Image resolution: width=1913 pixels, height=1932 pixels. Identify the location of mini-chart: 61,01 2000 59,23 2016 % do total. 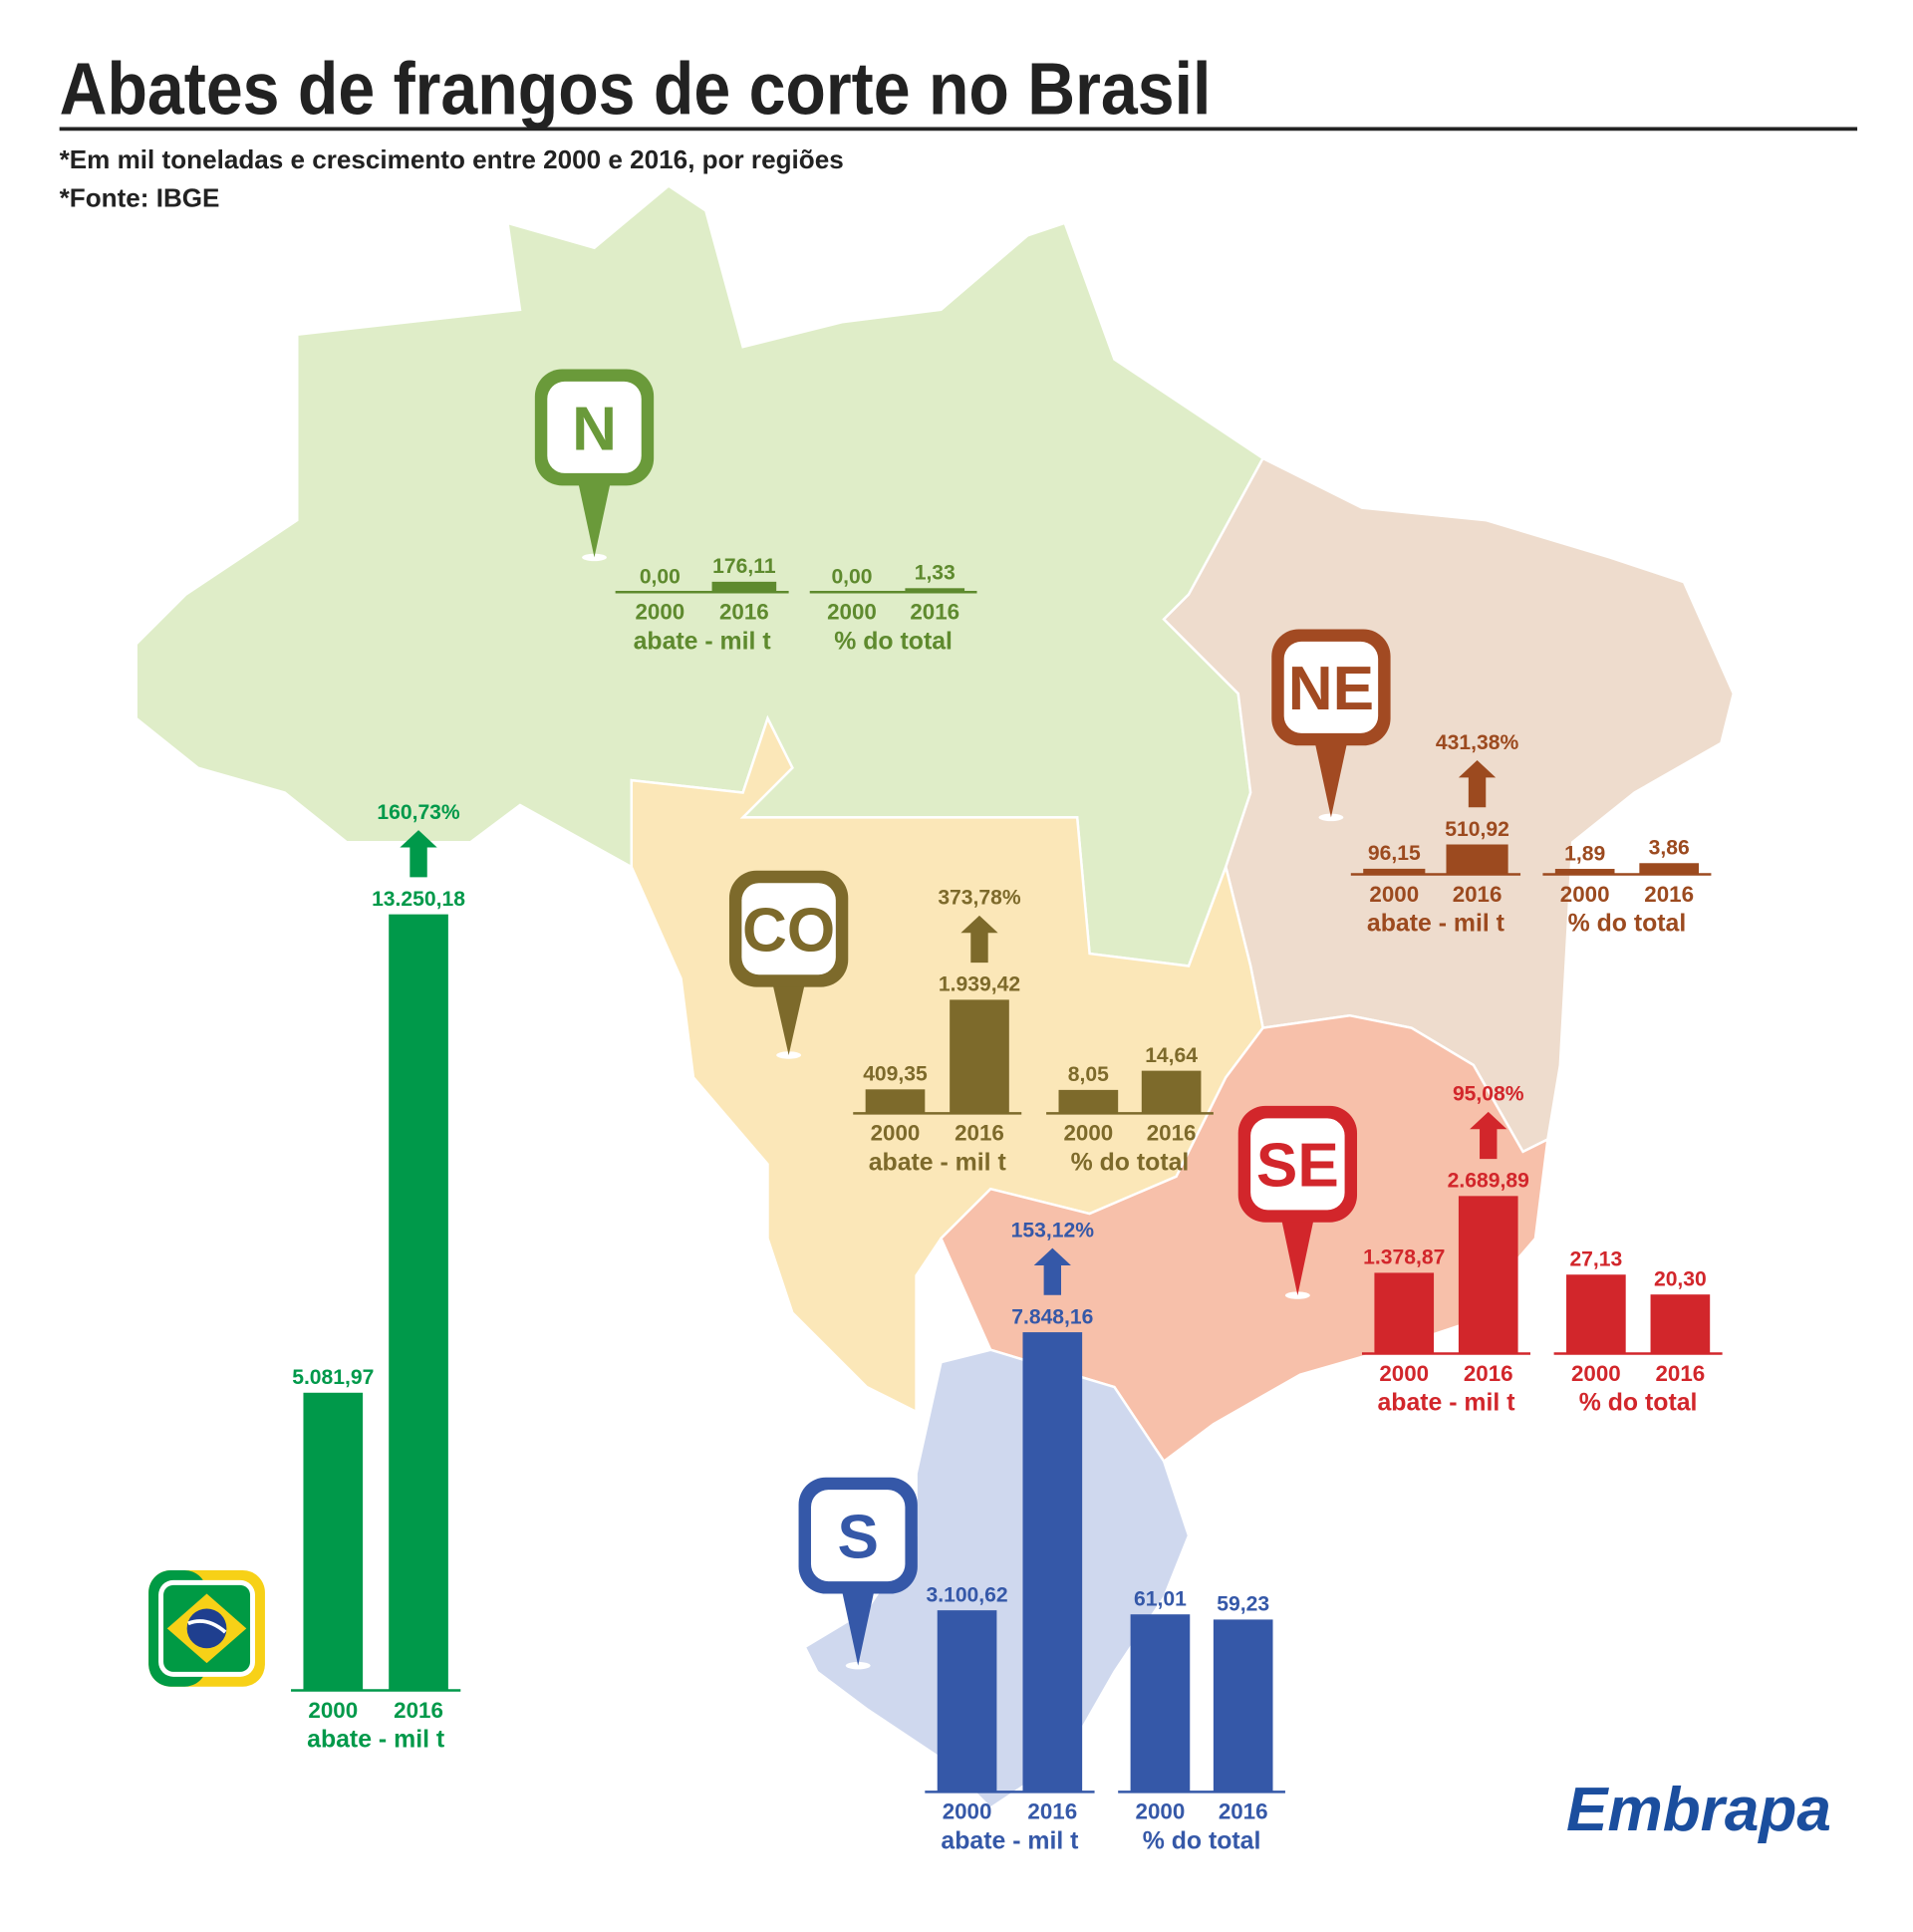
(1201, 1721).